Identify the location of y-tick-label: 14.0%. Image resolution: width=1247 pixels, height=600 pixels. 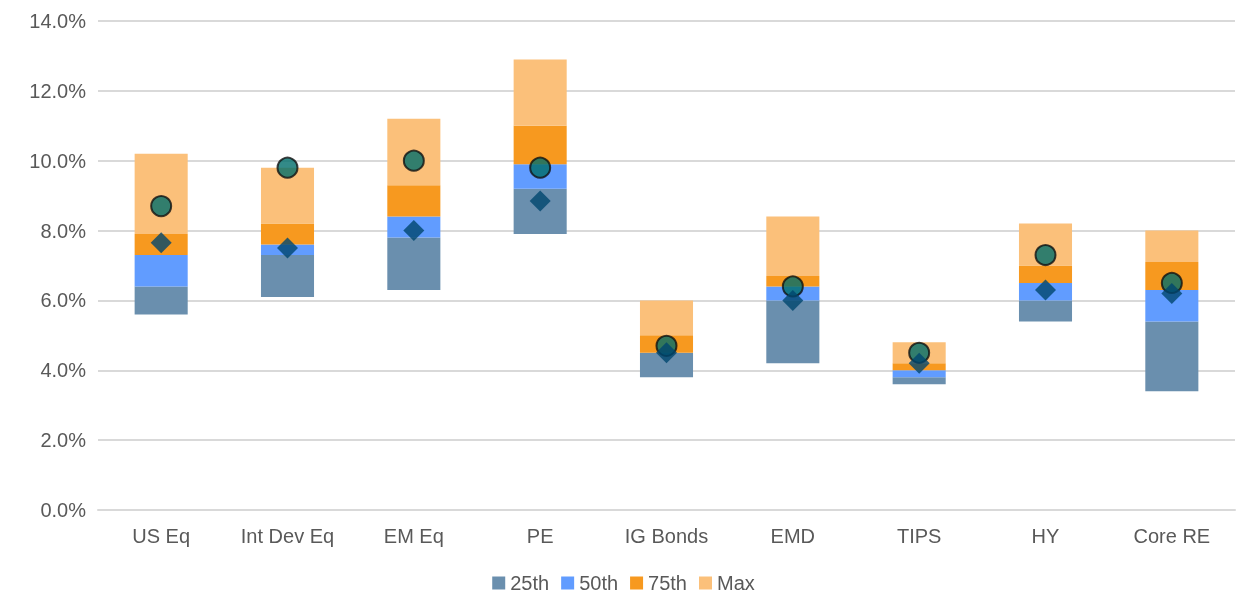
(58, 21).